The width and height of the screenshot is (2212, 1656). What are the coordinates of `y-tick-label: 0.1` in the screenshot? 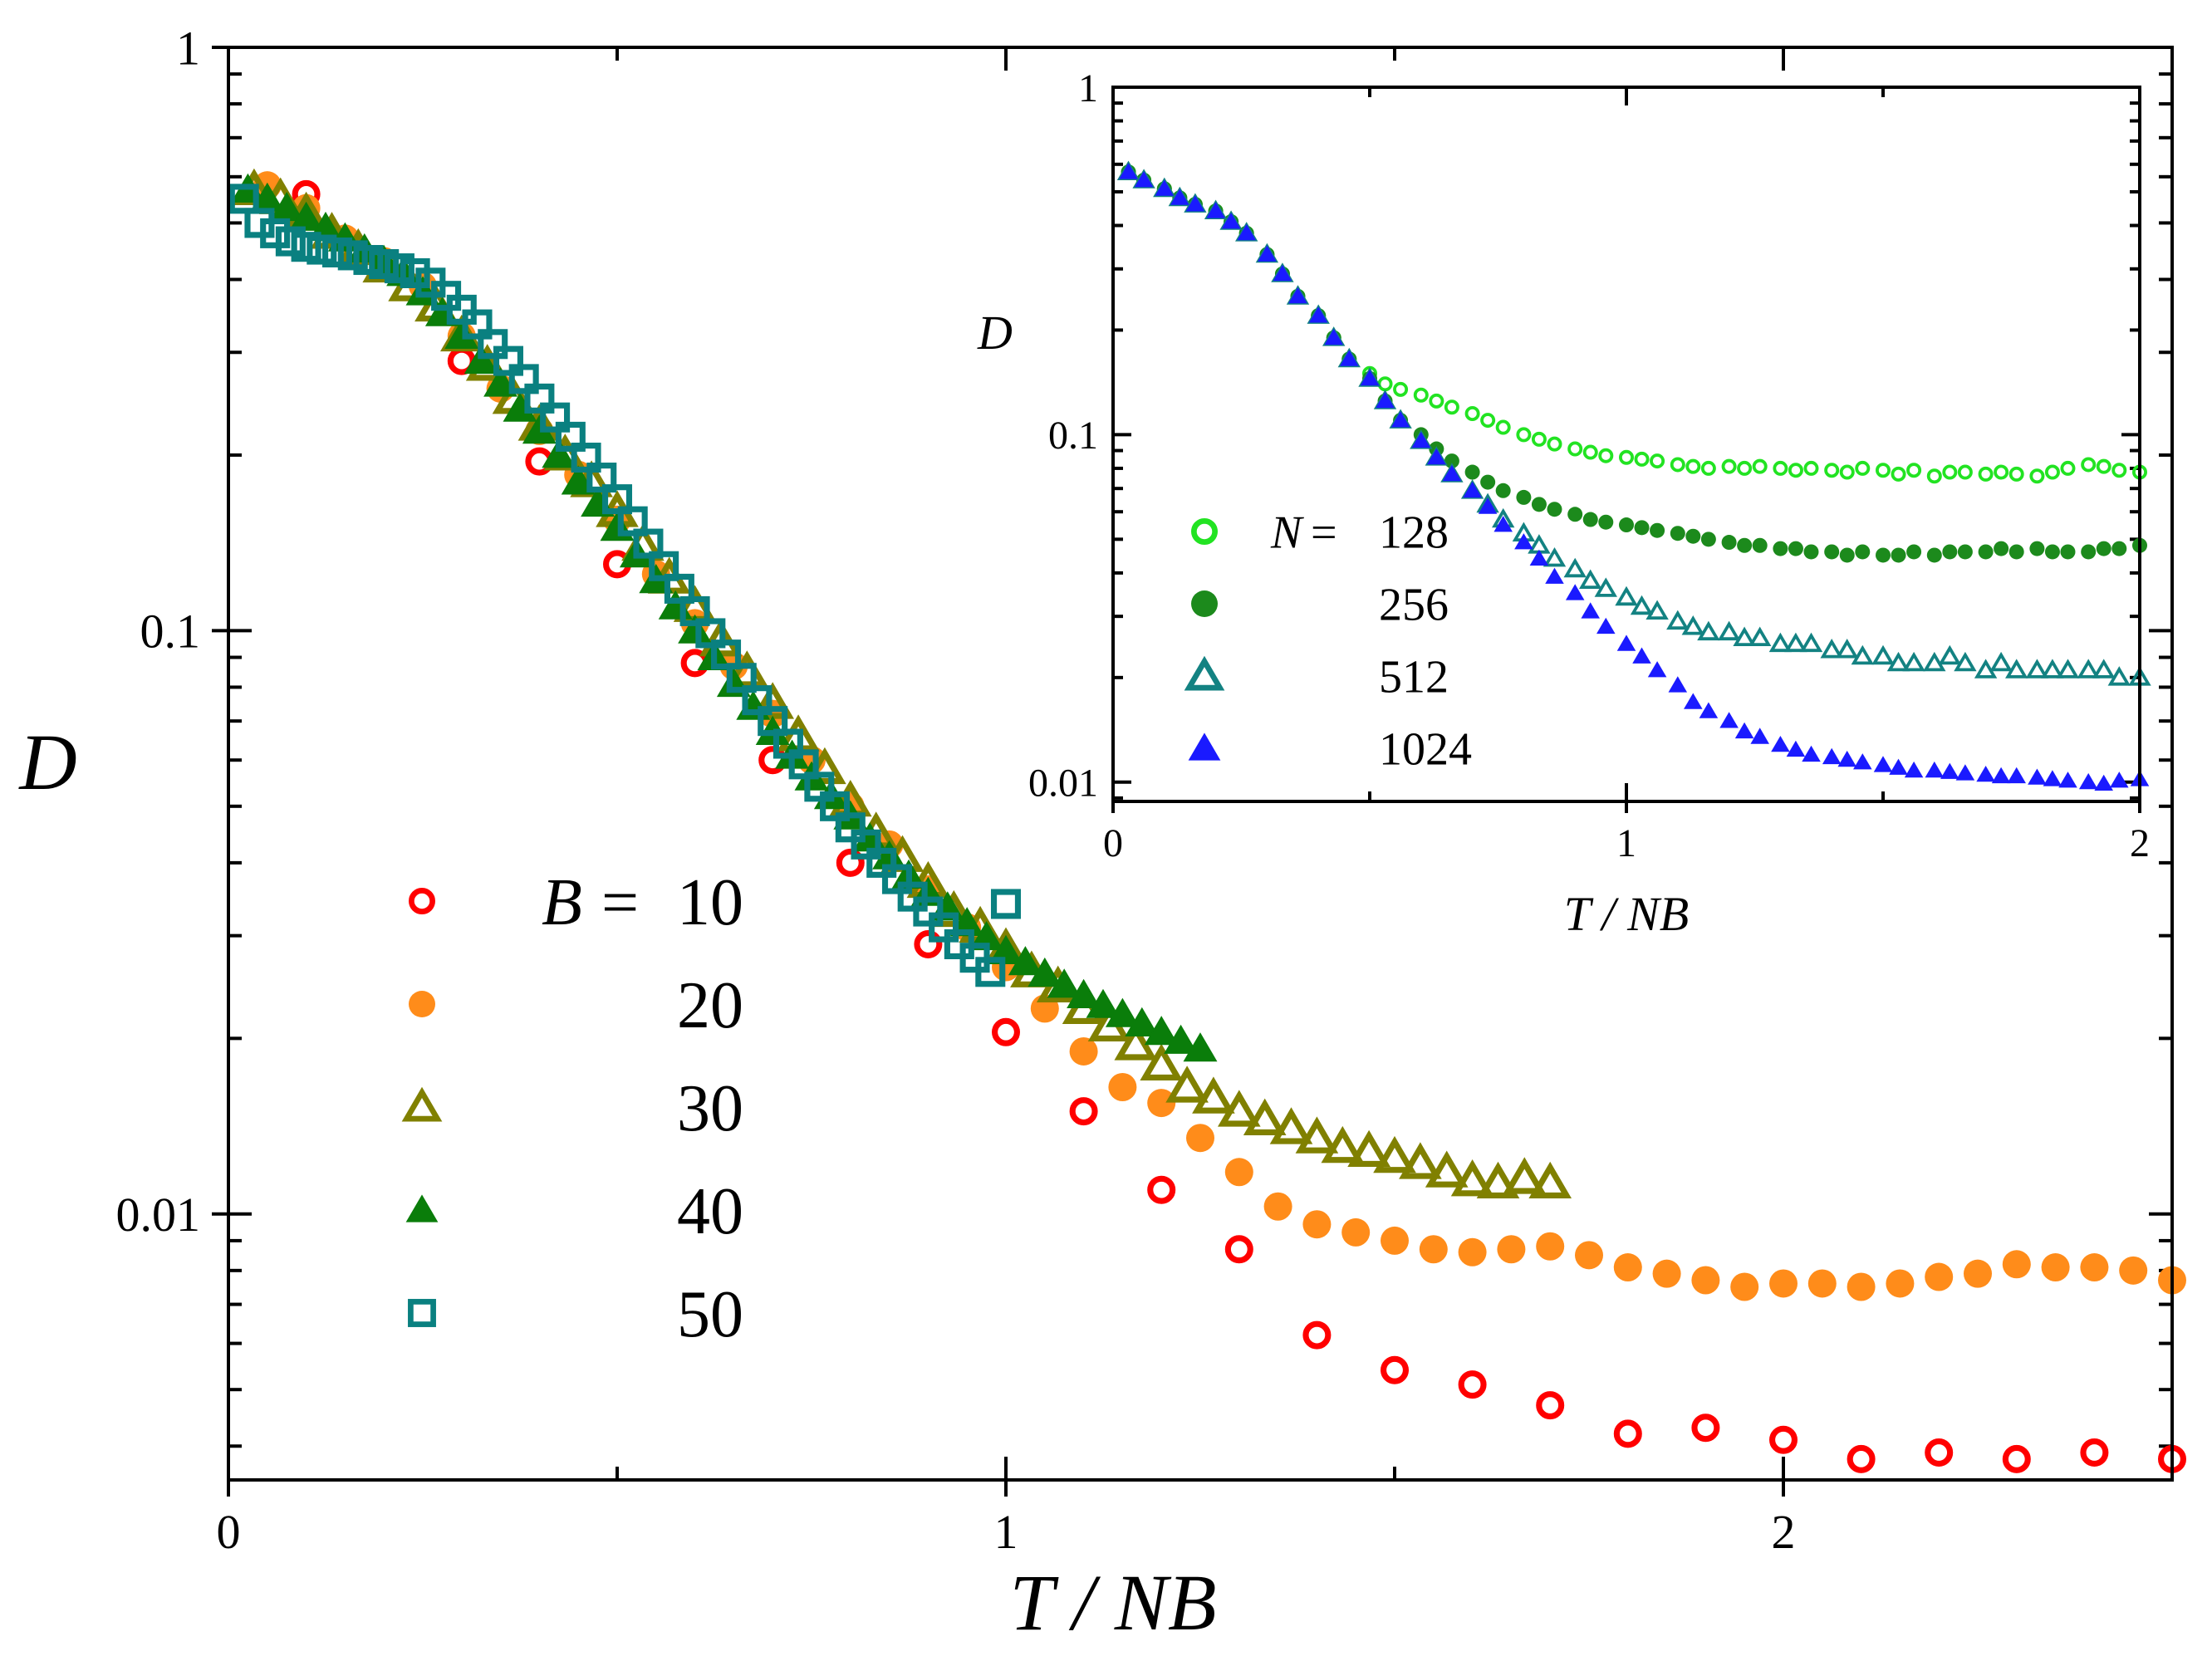 It's located at (170, 632).